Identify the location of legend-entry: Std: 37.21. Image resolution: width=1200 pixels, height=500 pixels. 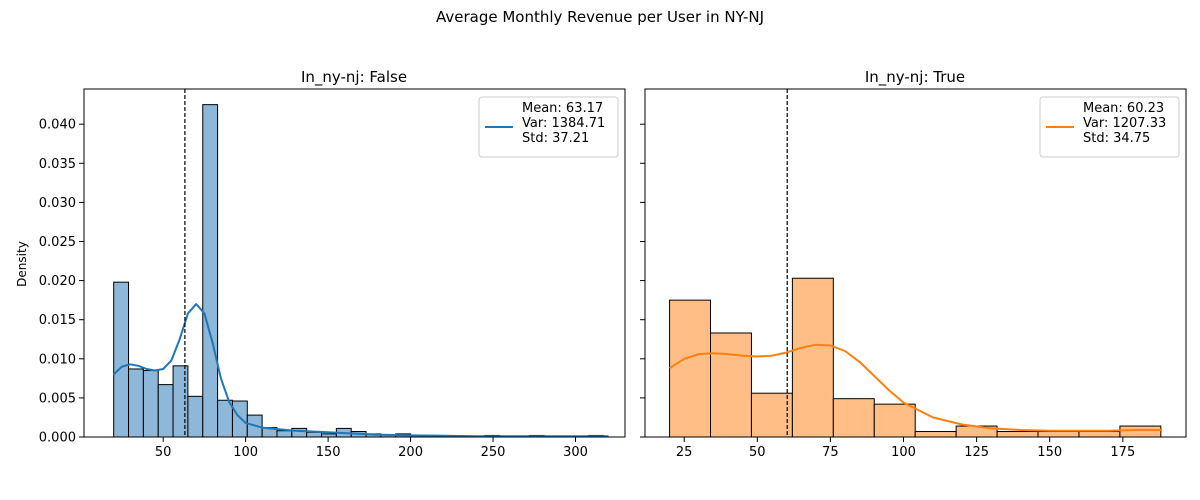
(555, 138).